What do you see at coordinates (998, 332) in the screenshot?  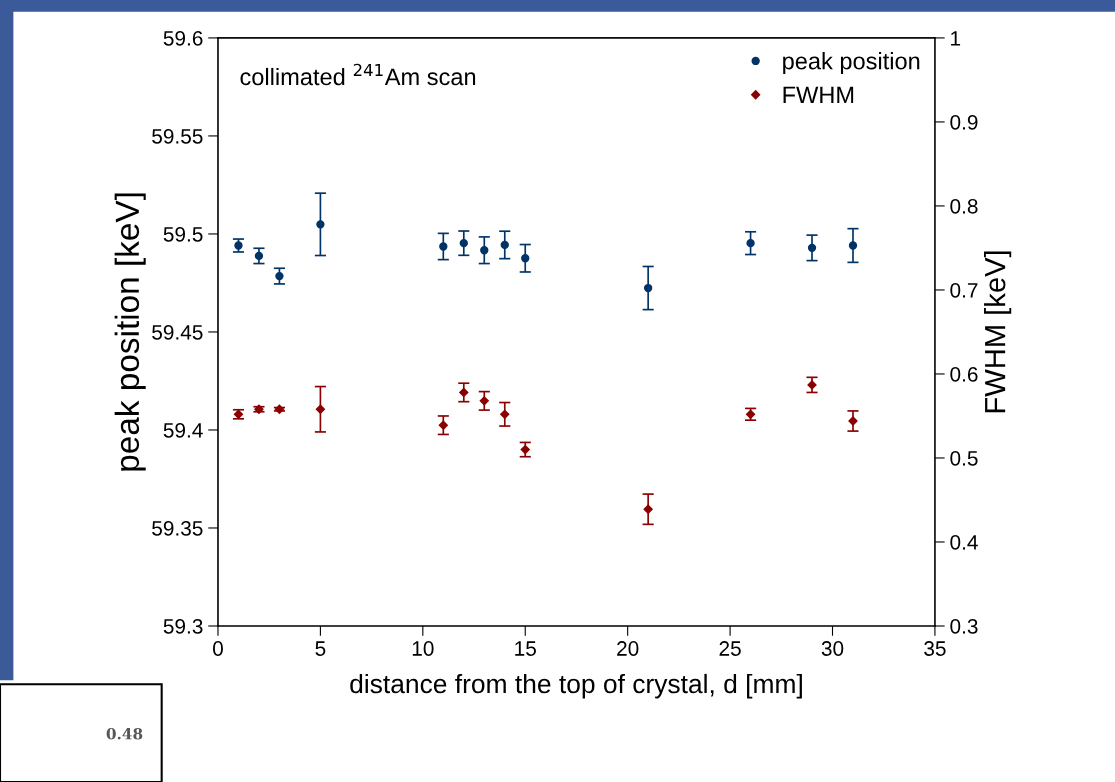 I see `y2-axis-title: FWHM [keV]` at bounding box center [998, 332].